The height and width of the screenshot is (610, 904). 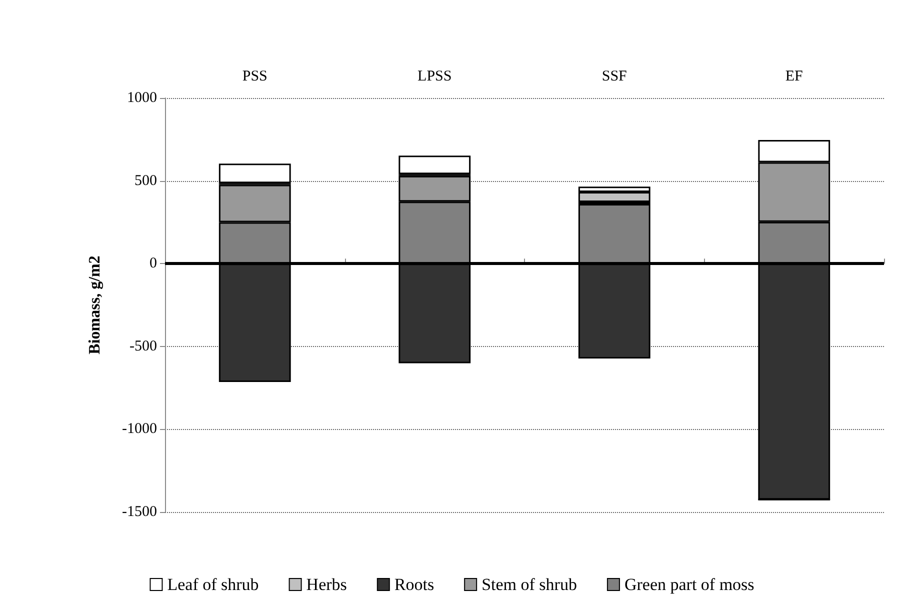 I want to click on y-axis-title: Biomass, g/m2, so click(x=95, y=305).